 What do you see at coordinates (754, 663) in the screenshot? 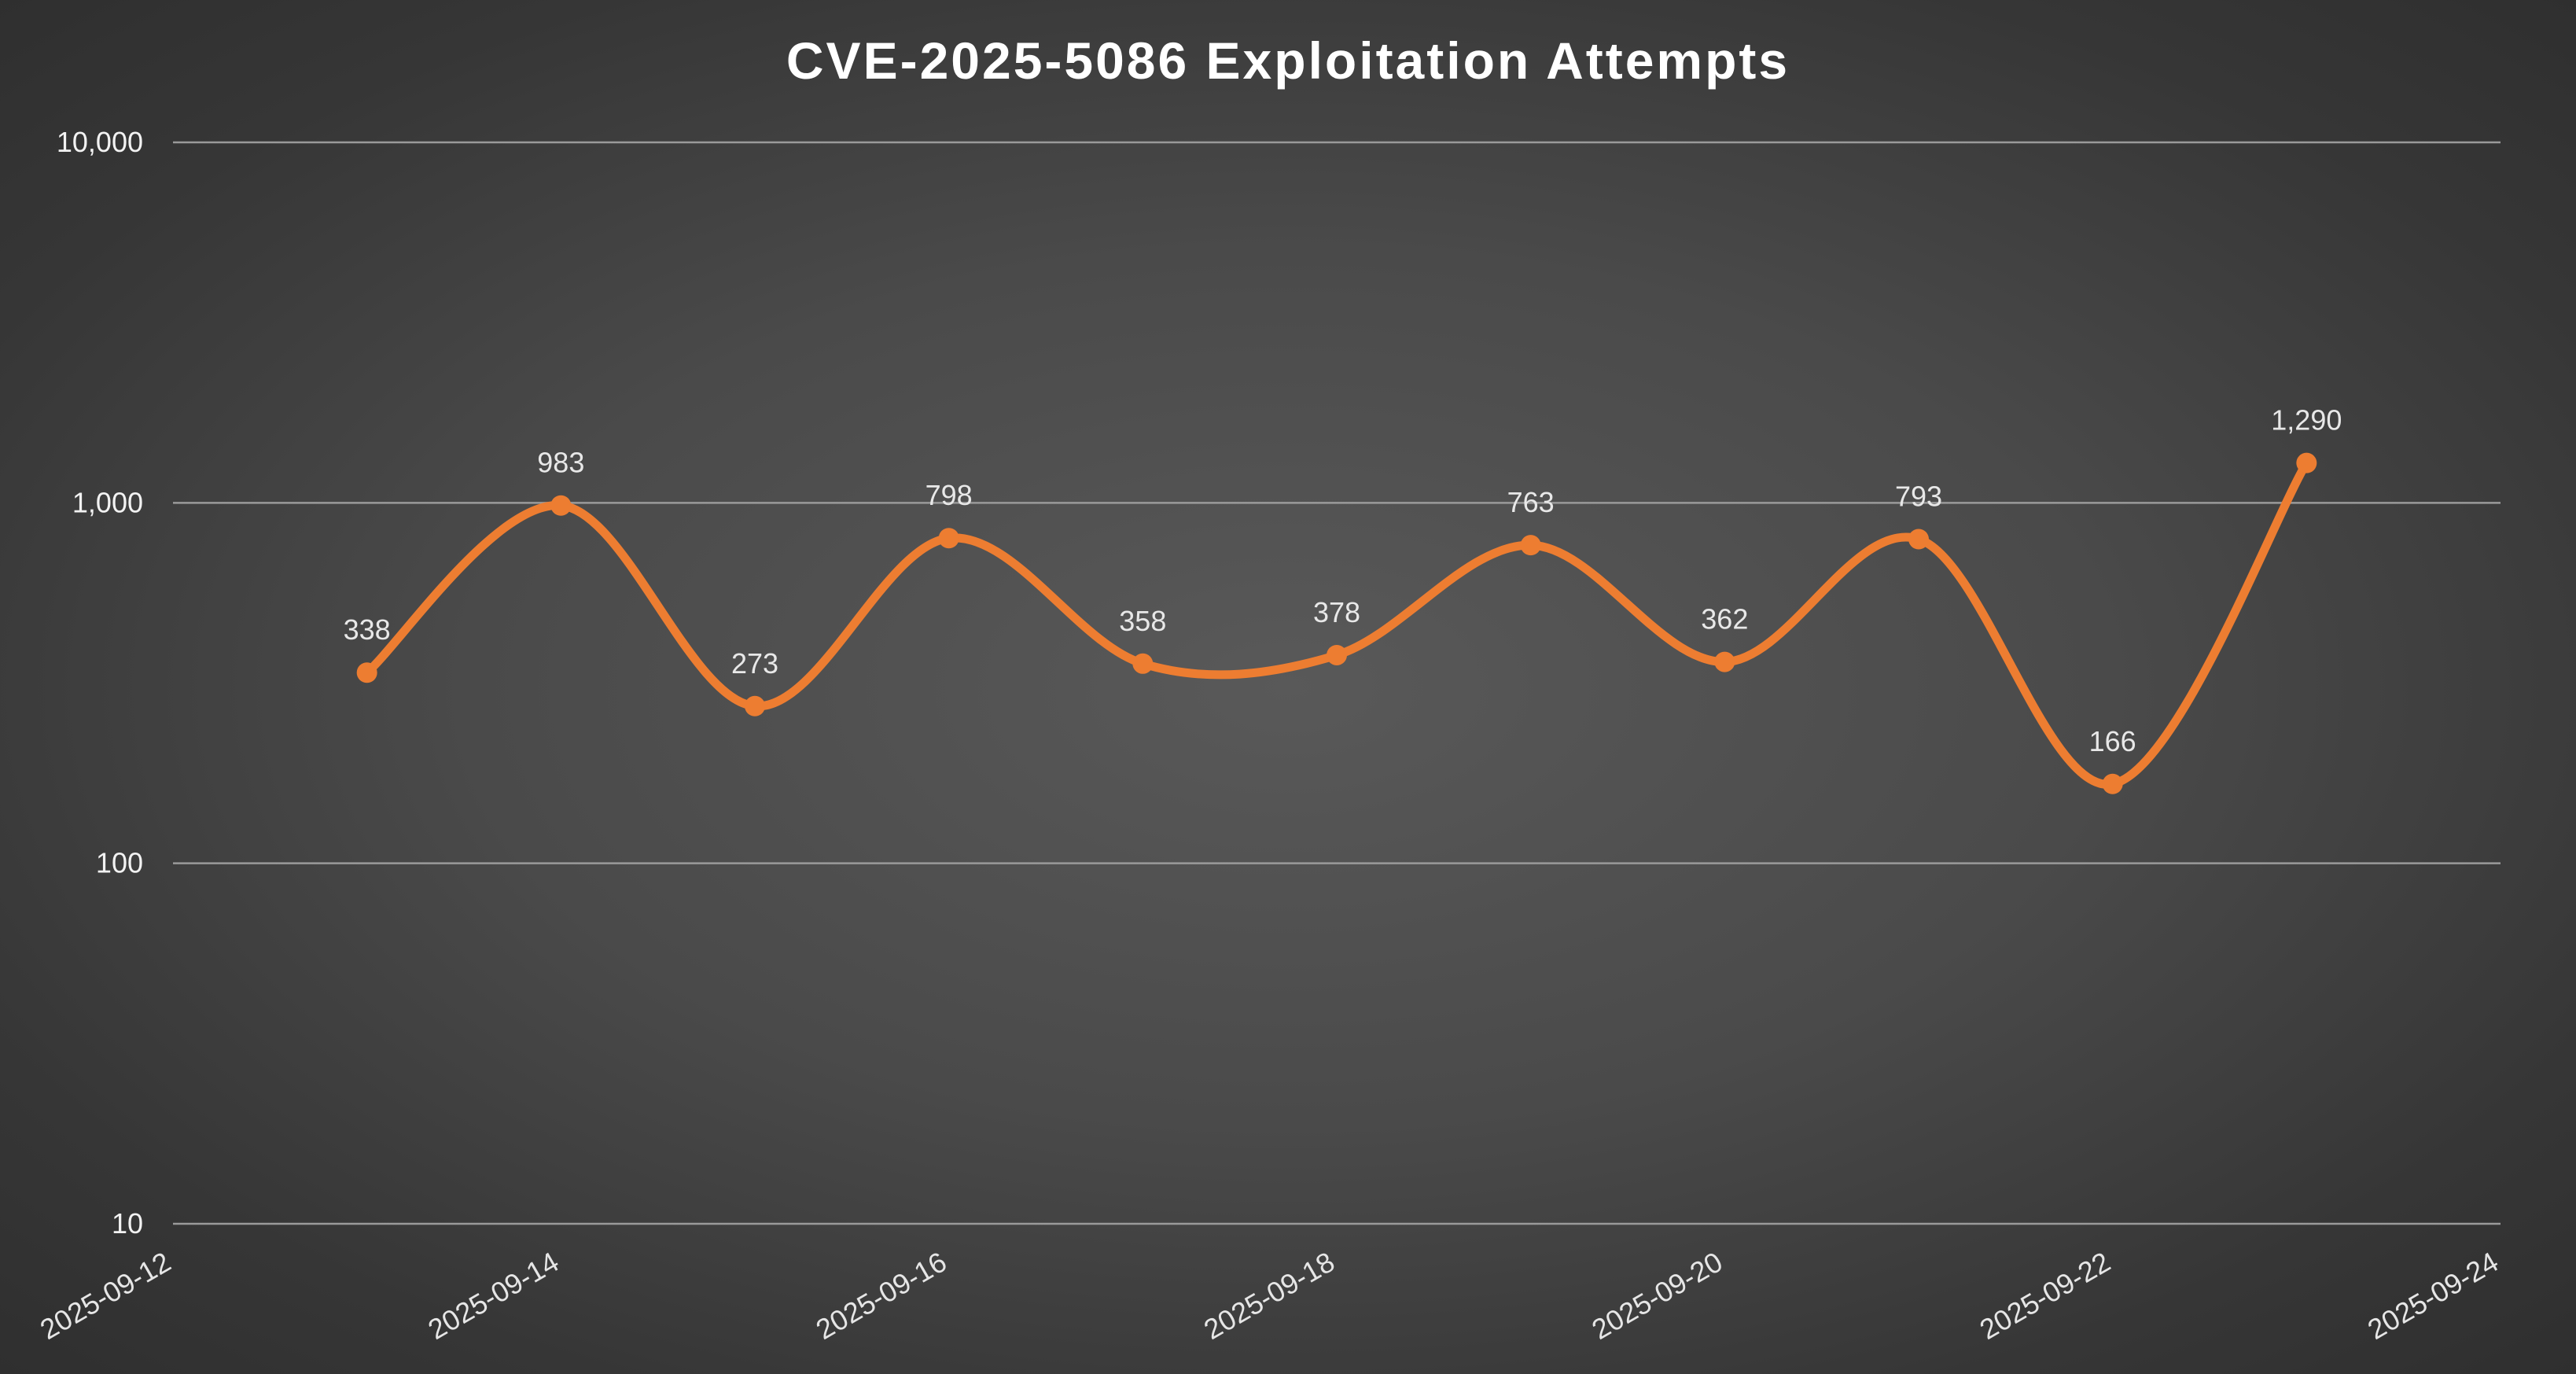
I see `data-label: 273` at bounding box center [754, 663].